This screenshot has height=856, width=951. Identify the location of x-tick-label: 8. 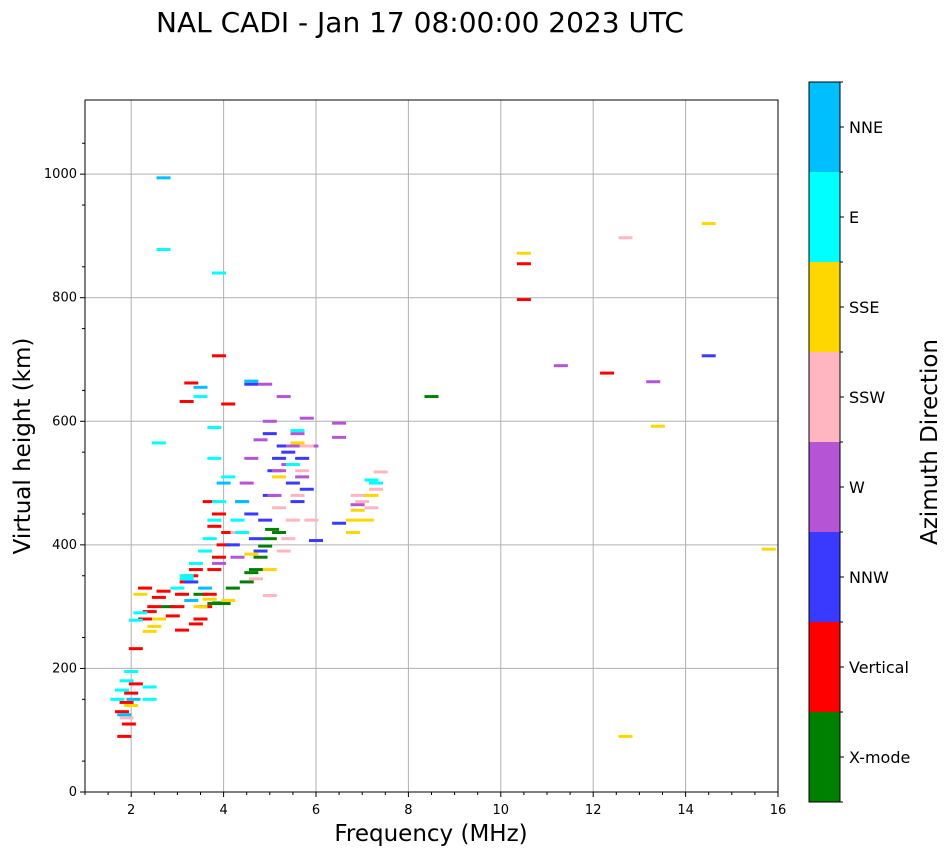
(408, 810).